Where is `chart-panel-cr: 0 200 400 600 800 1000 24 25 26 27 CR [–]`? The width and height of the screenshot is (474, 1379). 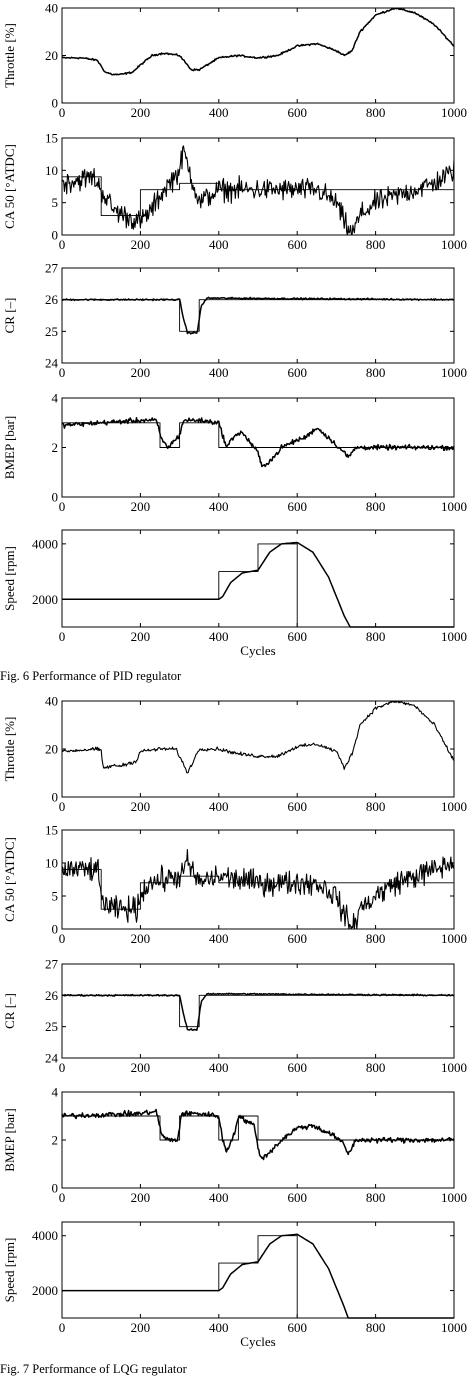 chart-panel-cr: 0 200 400 600 800 1000 24 25 26 27 CR [–] is located at coordinates (234, 1016).